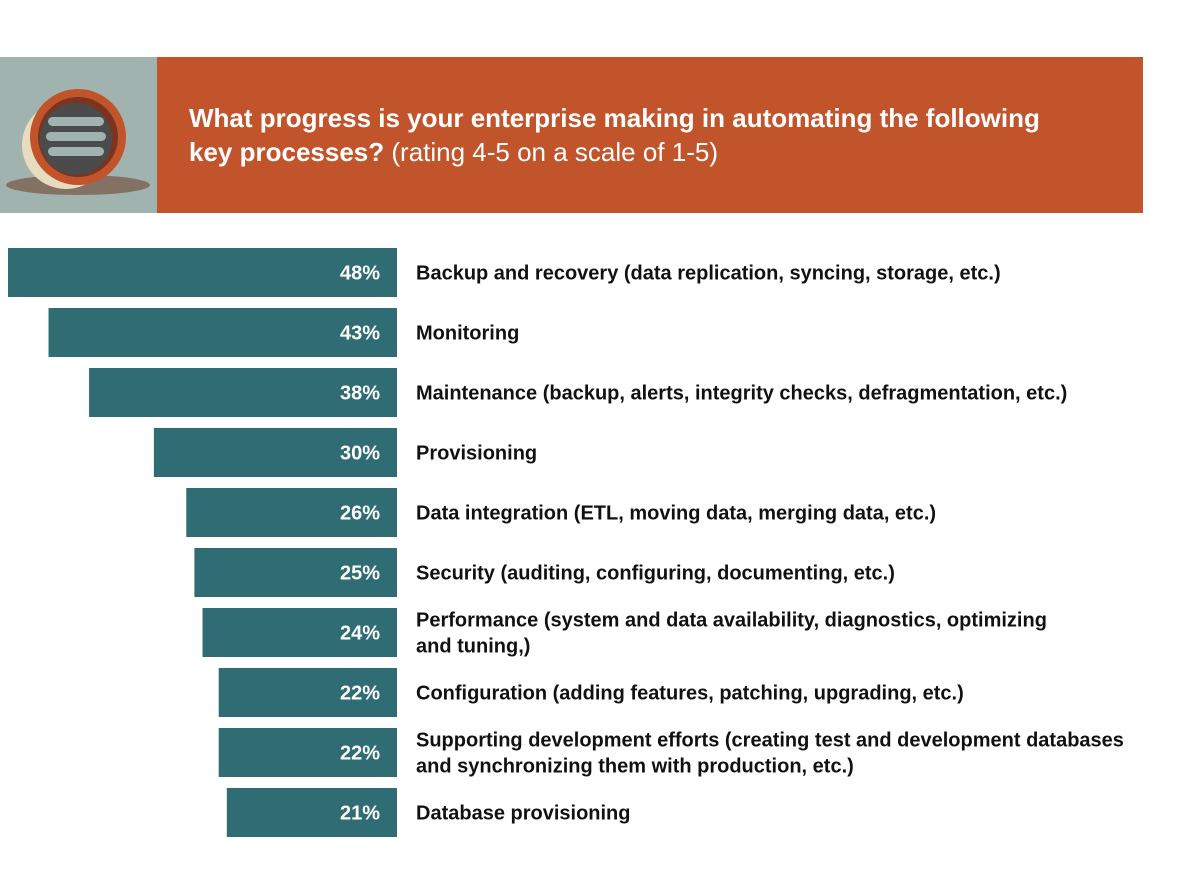 This screenshot has height=895, width=1200. I want to click on category-label: Database provisioning, so click(523, 814).